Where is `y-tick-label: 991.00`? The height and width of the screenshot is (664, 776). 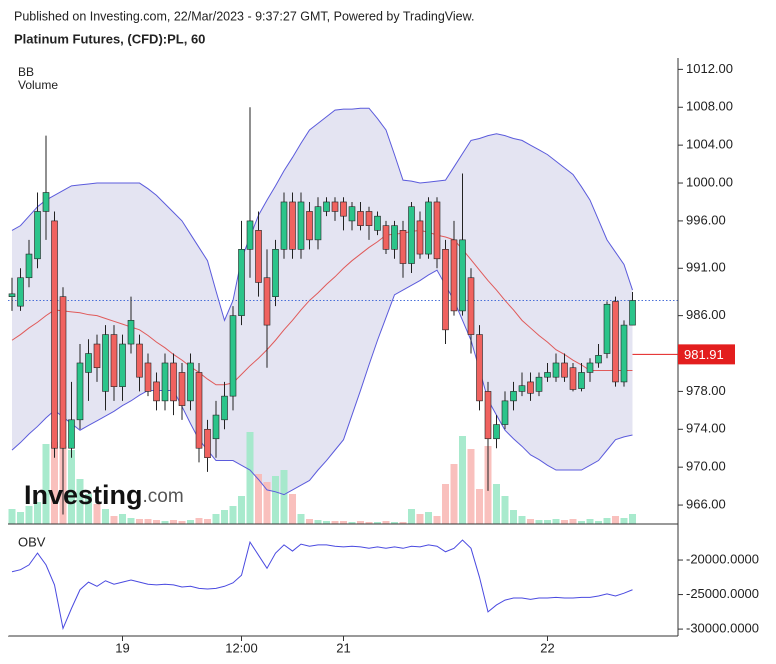
y-tick-label: 991.00 is located at coordinates (706, 267).